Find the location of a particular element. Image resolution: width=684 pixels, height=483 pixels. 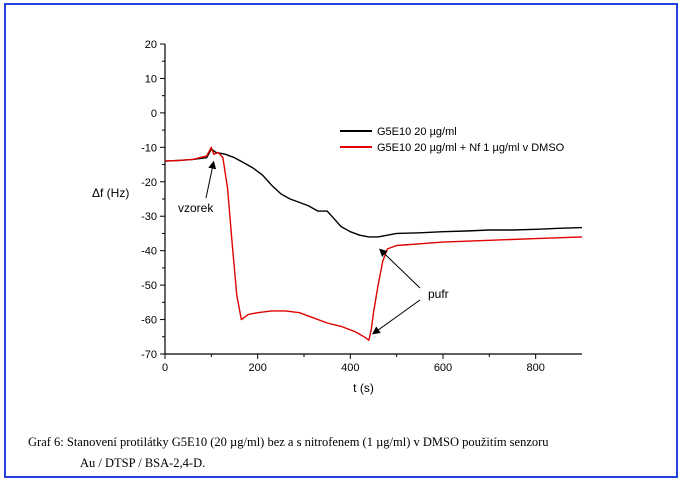

annotation-vzorek: vzorek is located at coordinates (196, 208).